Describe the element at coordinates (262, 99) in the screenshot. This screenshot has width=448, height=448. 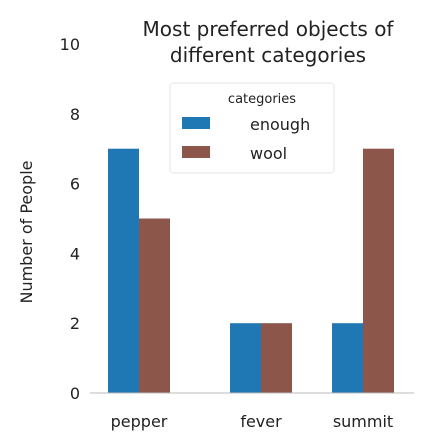
I see `legend-title: categories` at that location.